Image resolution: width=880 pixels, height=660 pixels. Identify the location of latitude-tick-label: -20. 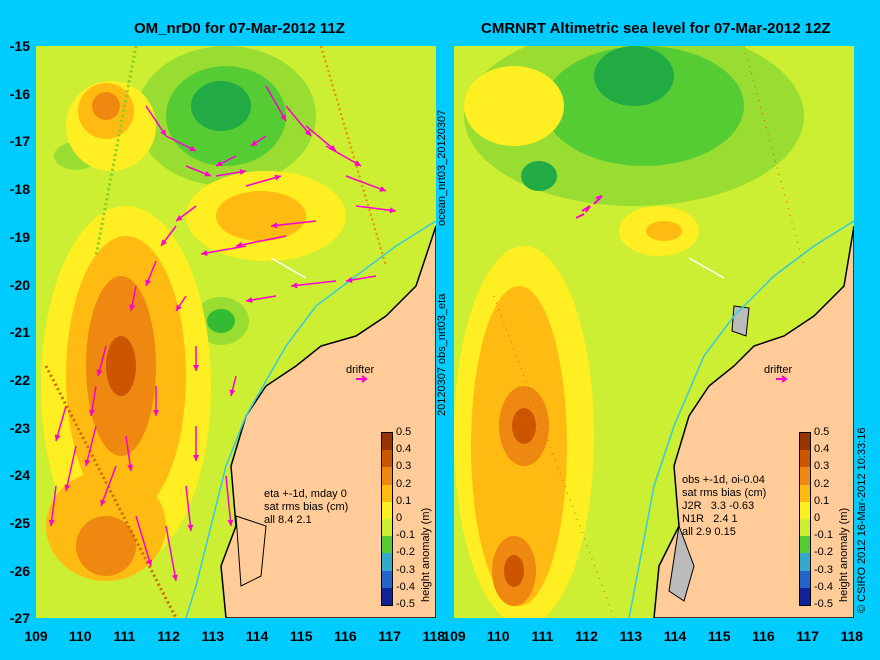
(19, 284).